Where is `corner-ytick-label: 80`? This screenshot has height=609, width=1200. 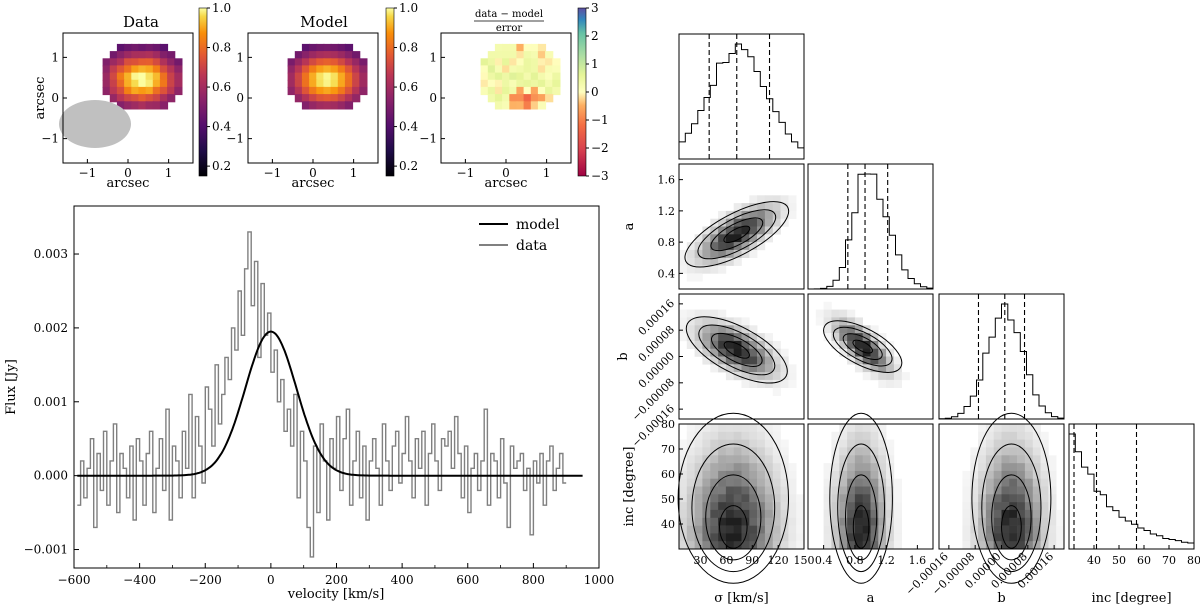 corner-ytick-label: 80 is located at coordinates (668, 424).